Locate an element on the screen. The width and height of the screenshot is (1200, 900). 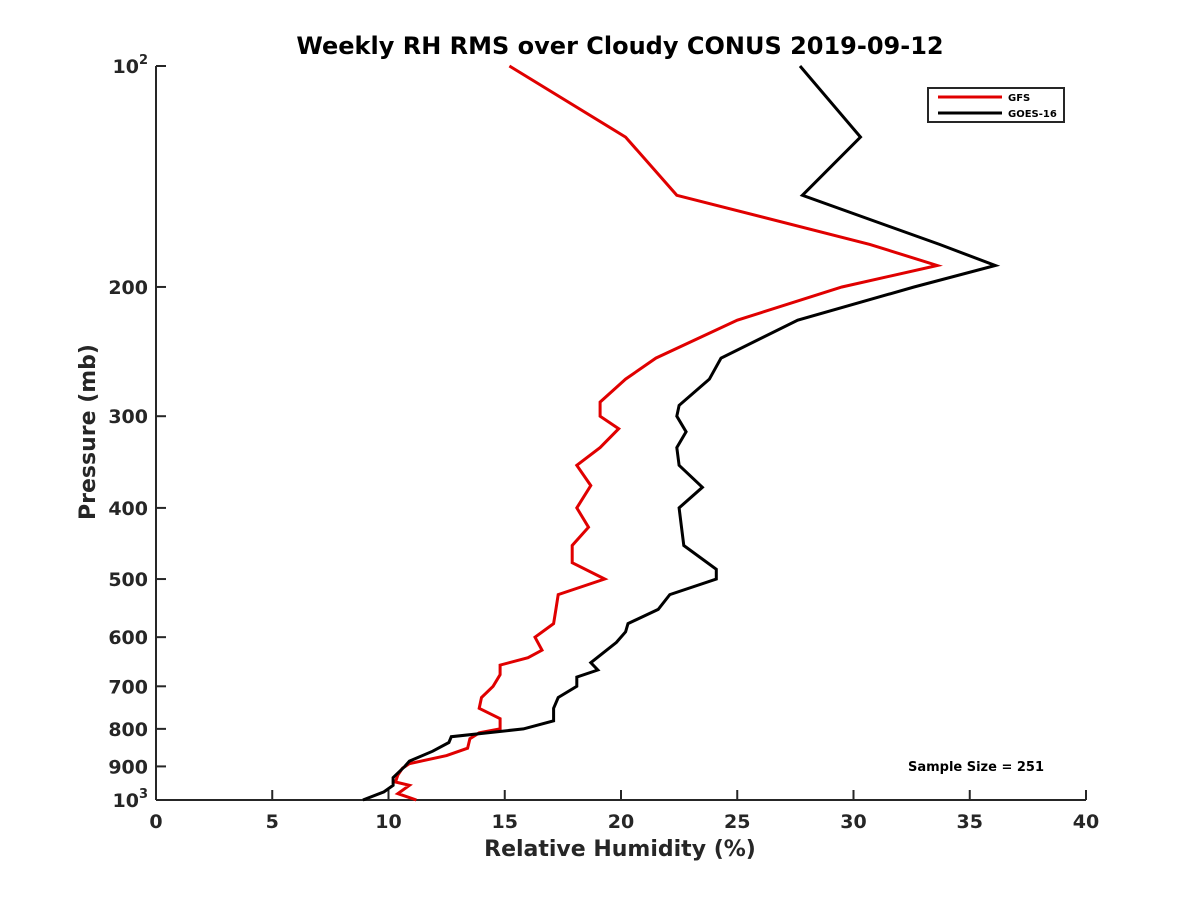
sample-size-annotation: Sample Size = 251 is located at coordinates (976, 767).